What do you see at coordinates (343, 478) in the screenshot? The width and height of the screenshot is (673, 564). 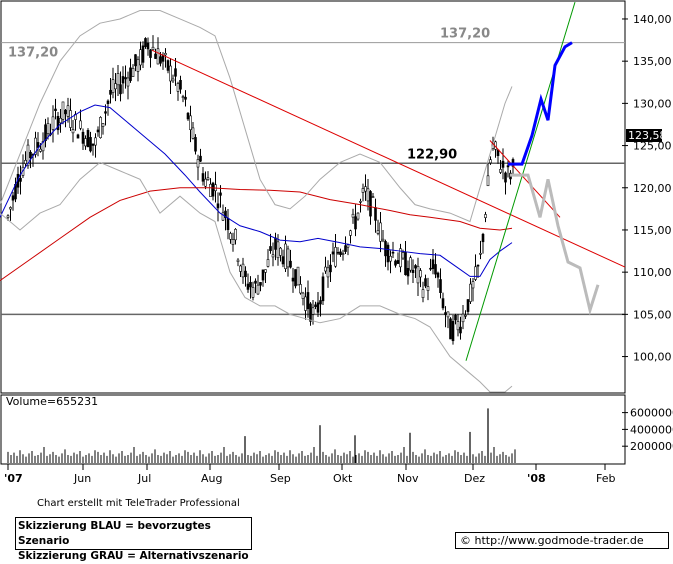 I see `x-tick-label: Okt` at bounding box center [343, 478].